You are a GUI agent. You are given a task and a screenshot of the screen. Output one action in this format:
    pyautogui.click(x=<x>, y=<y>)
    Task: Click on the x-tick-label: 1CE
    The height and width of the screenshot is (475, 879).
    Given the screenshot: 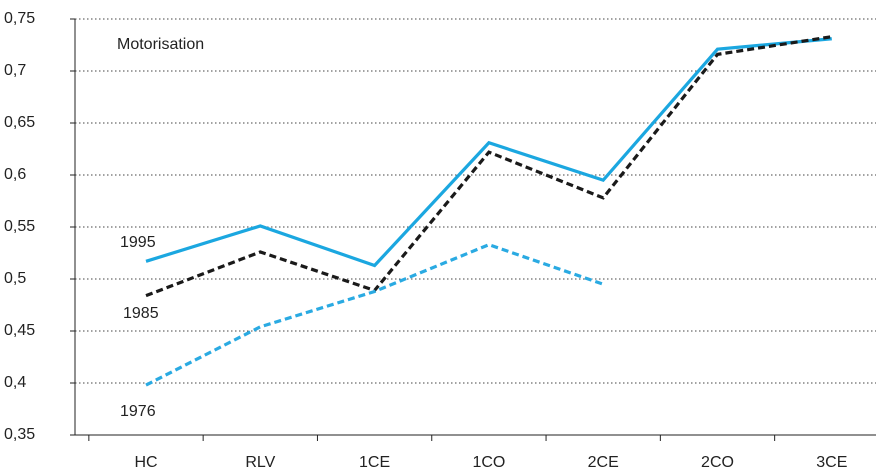 What is the action you would take?
    pyautogui.click(x=374, y=462)
    